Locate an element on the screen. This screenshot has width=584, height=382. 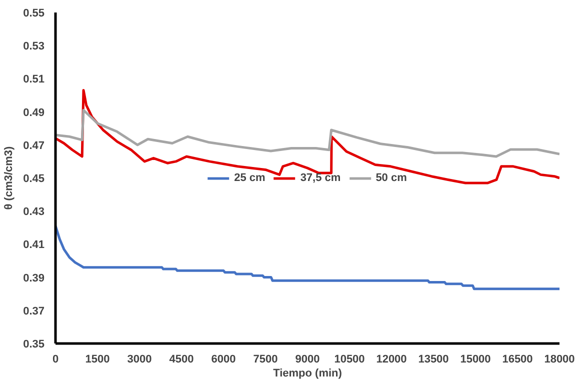
y-tick-label: 0.53 is located at coordinates (34, 46).